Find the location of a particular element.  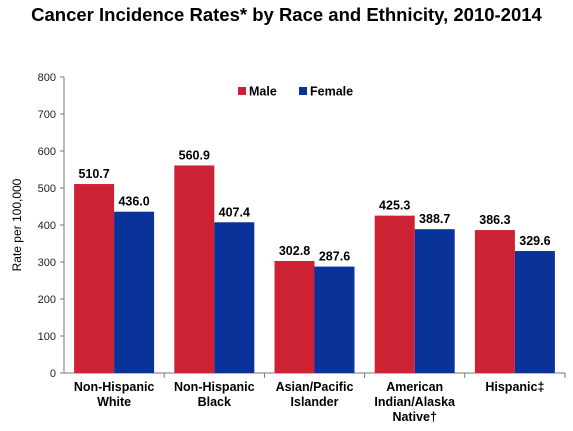

data-label: 386.3 is located at coordinates (494, 220).